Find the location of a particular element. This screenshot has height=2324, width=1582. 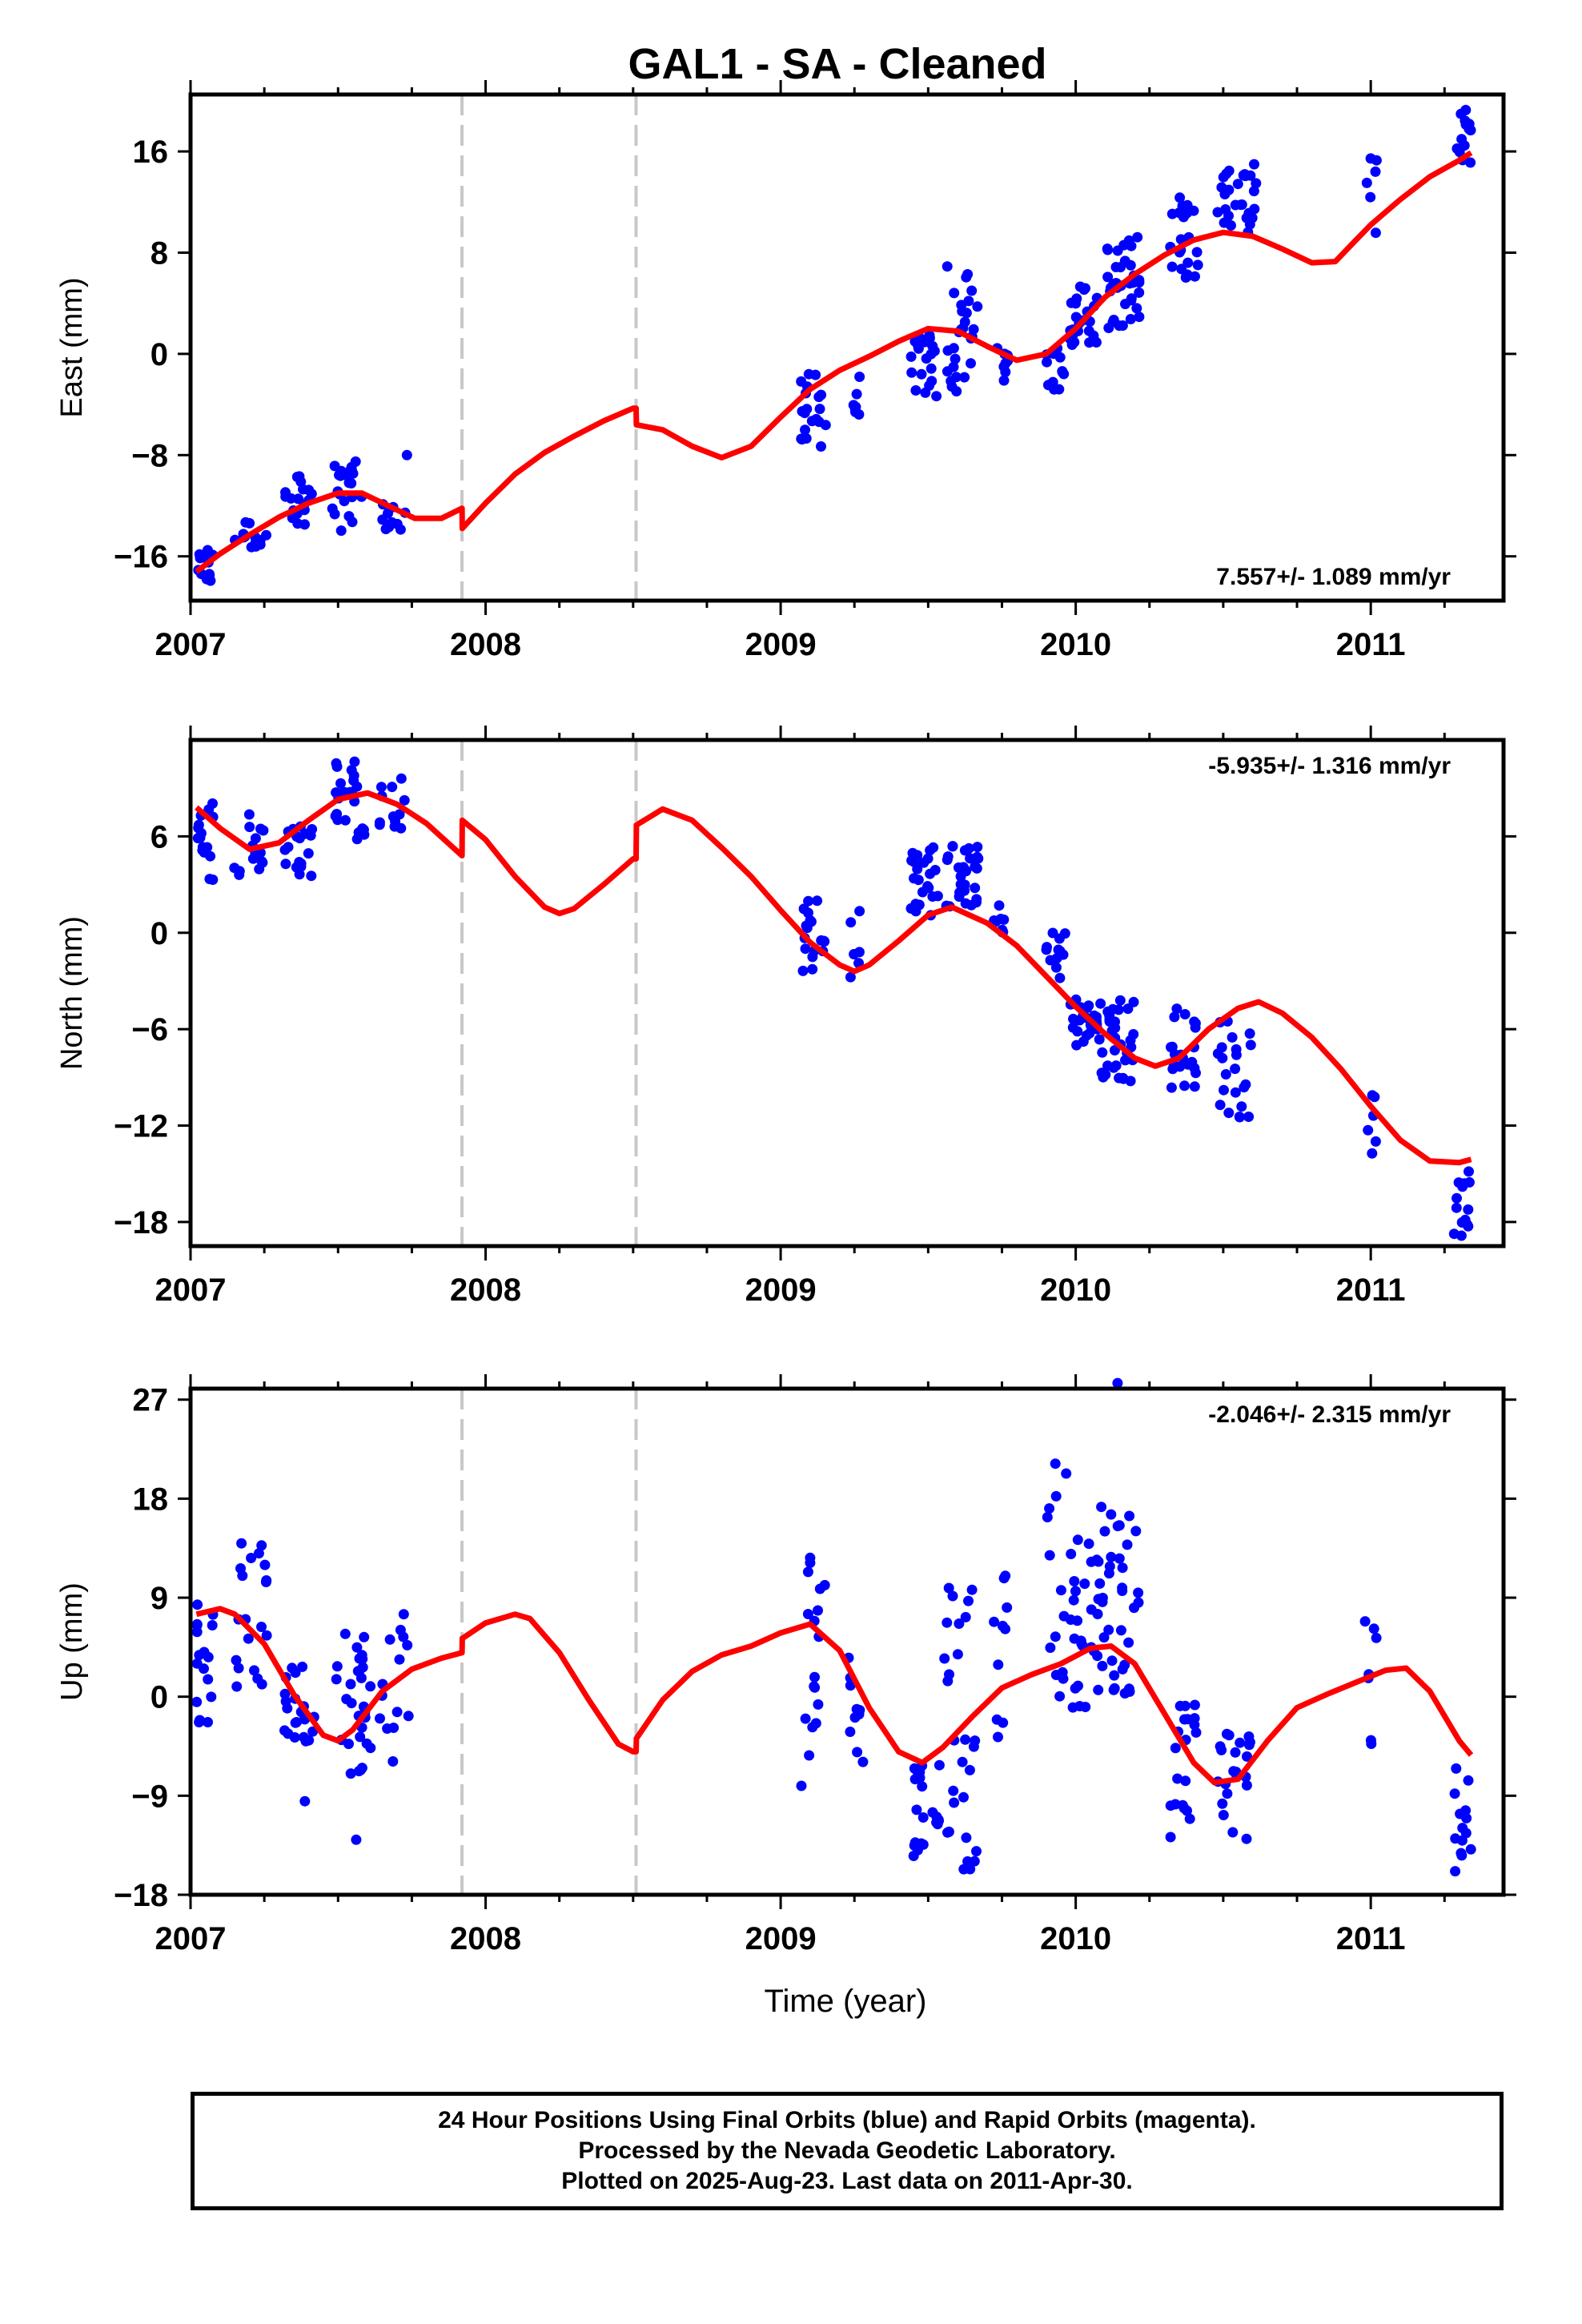

y-tick-label: 0 is located at coordinates (159, 934).